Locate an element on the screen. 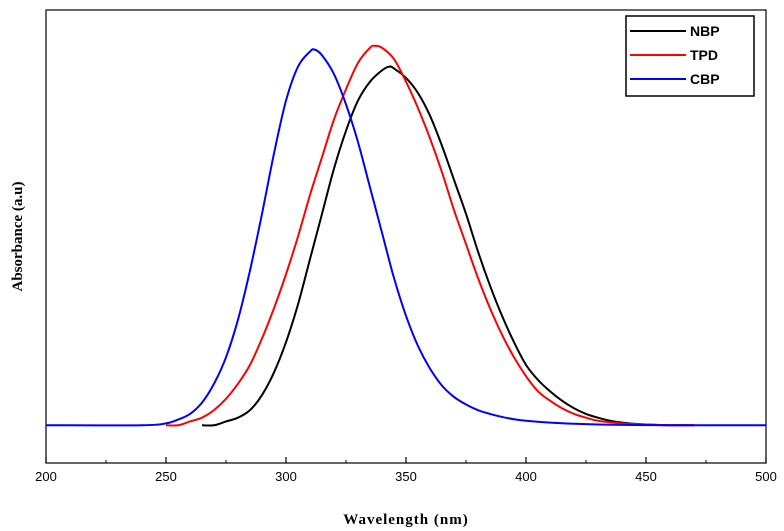  y-axis-title: Absorbance (a.u) is located at coordinates (18, 236).